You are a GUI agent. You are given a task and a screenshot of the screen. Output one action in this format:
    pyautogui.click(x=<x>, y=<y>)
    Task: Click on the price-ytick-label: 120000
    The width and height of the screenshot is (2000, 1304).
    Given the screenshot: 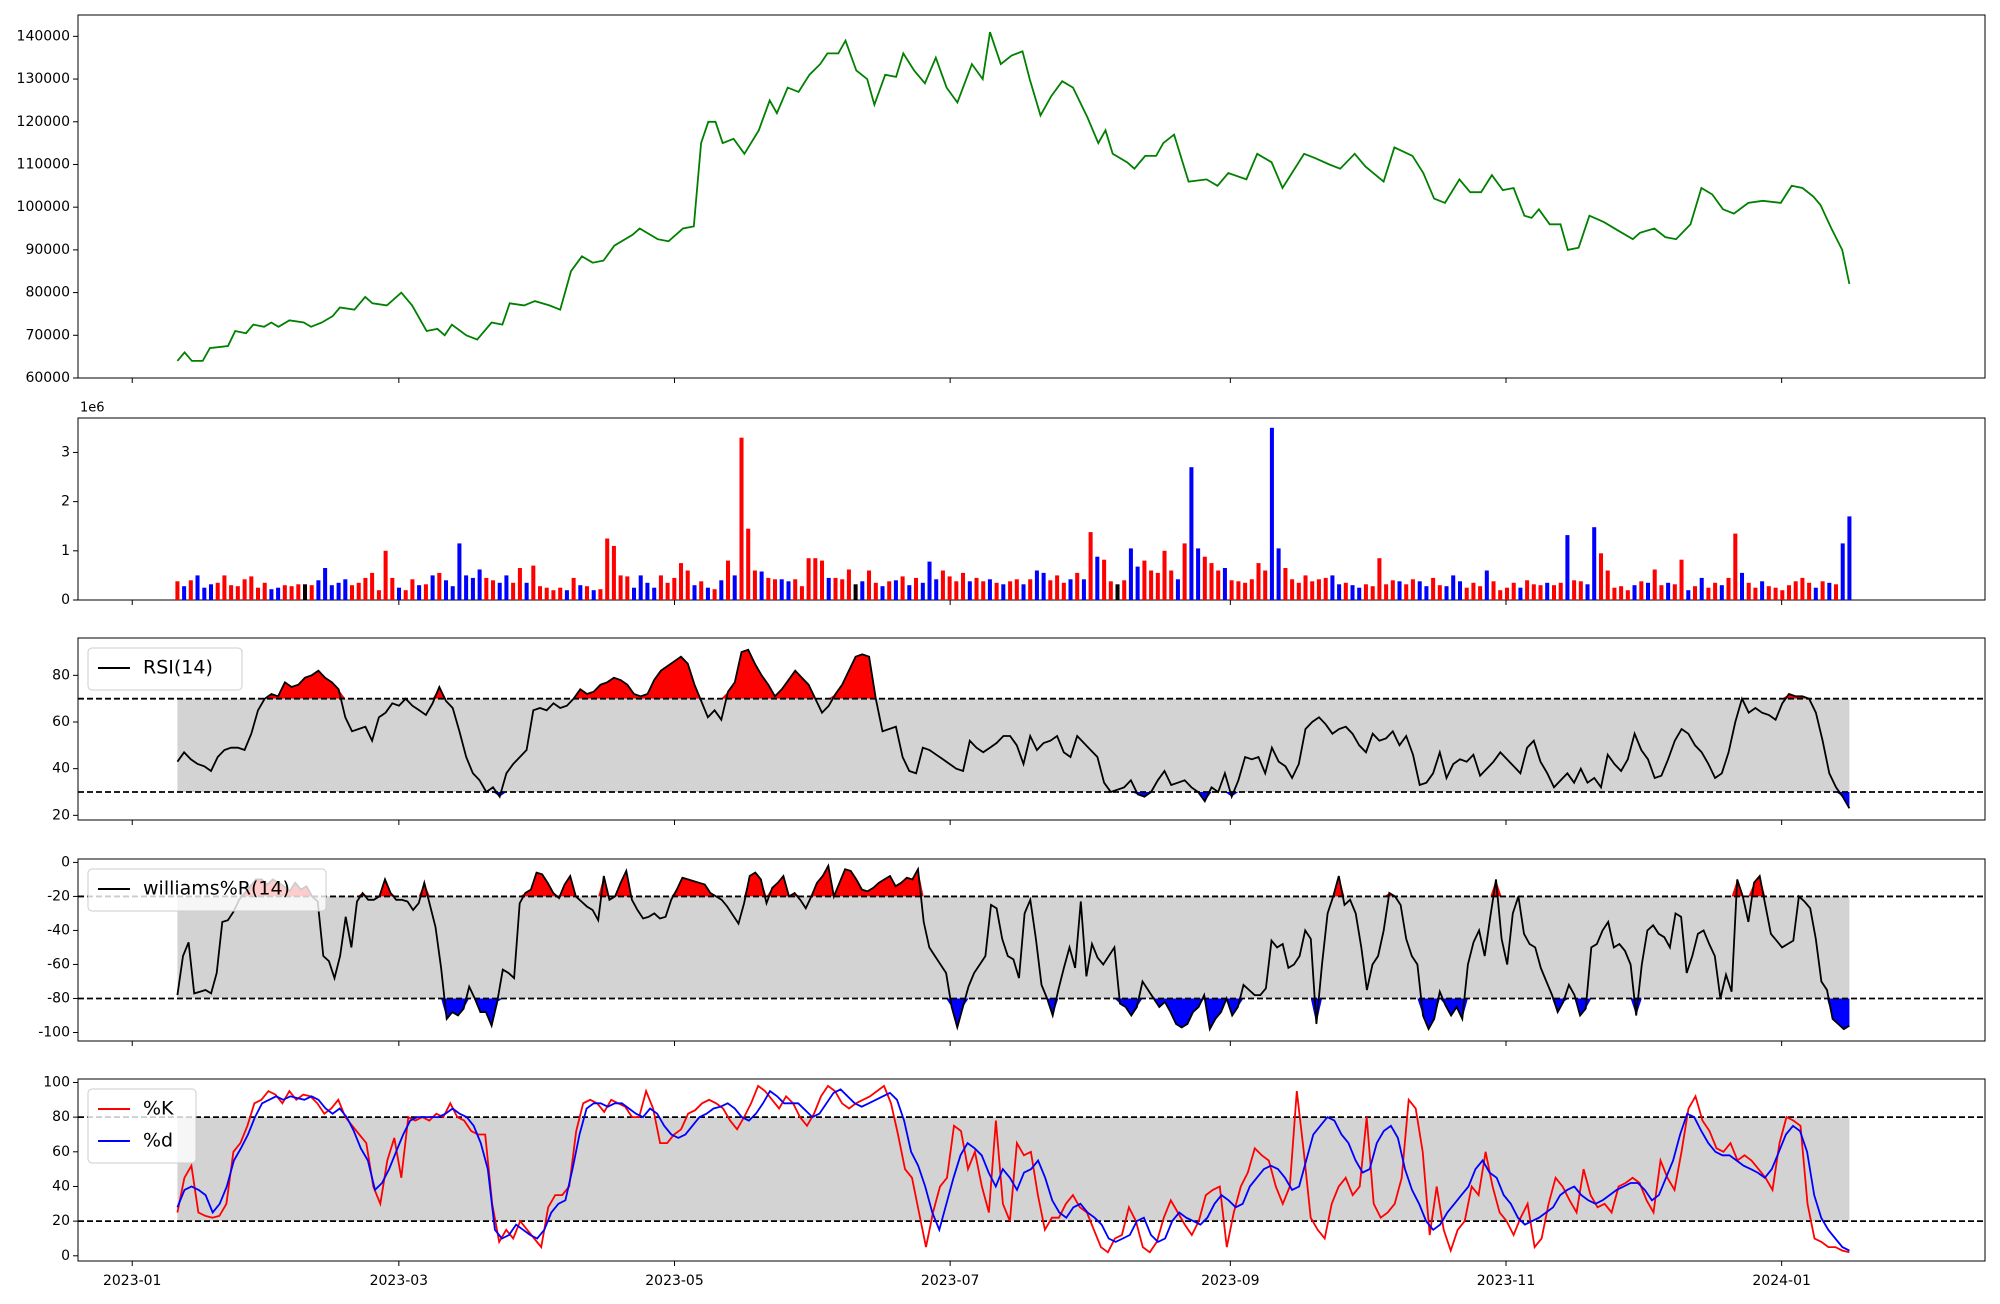 What is the action you would take?
    pyautogui.click(x=43, y=122)
    